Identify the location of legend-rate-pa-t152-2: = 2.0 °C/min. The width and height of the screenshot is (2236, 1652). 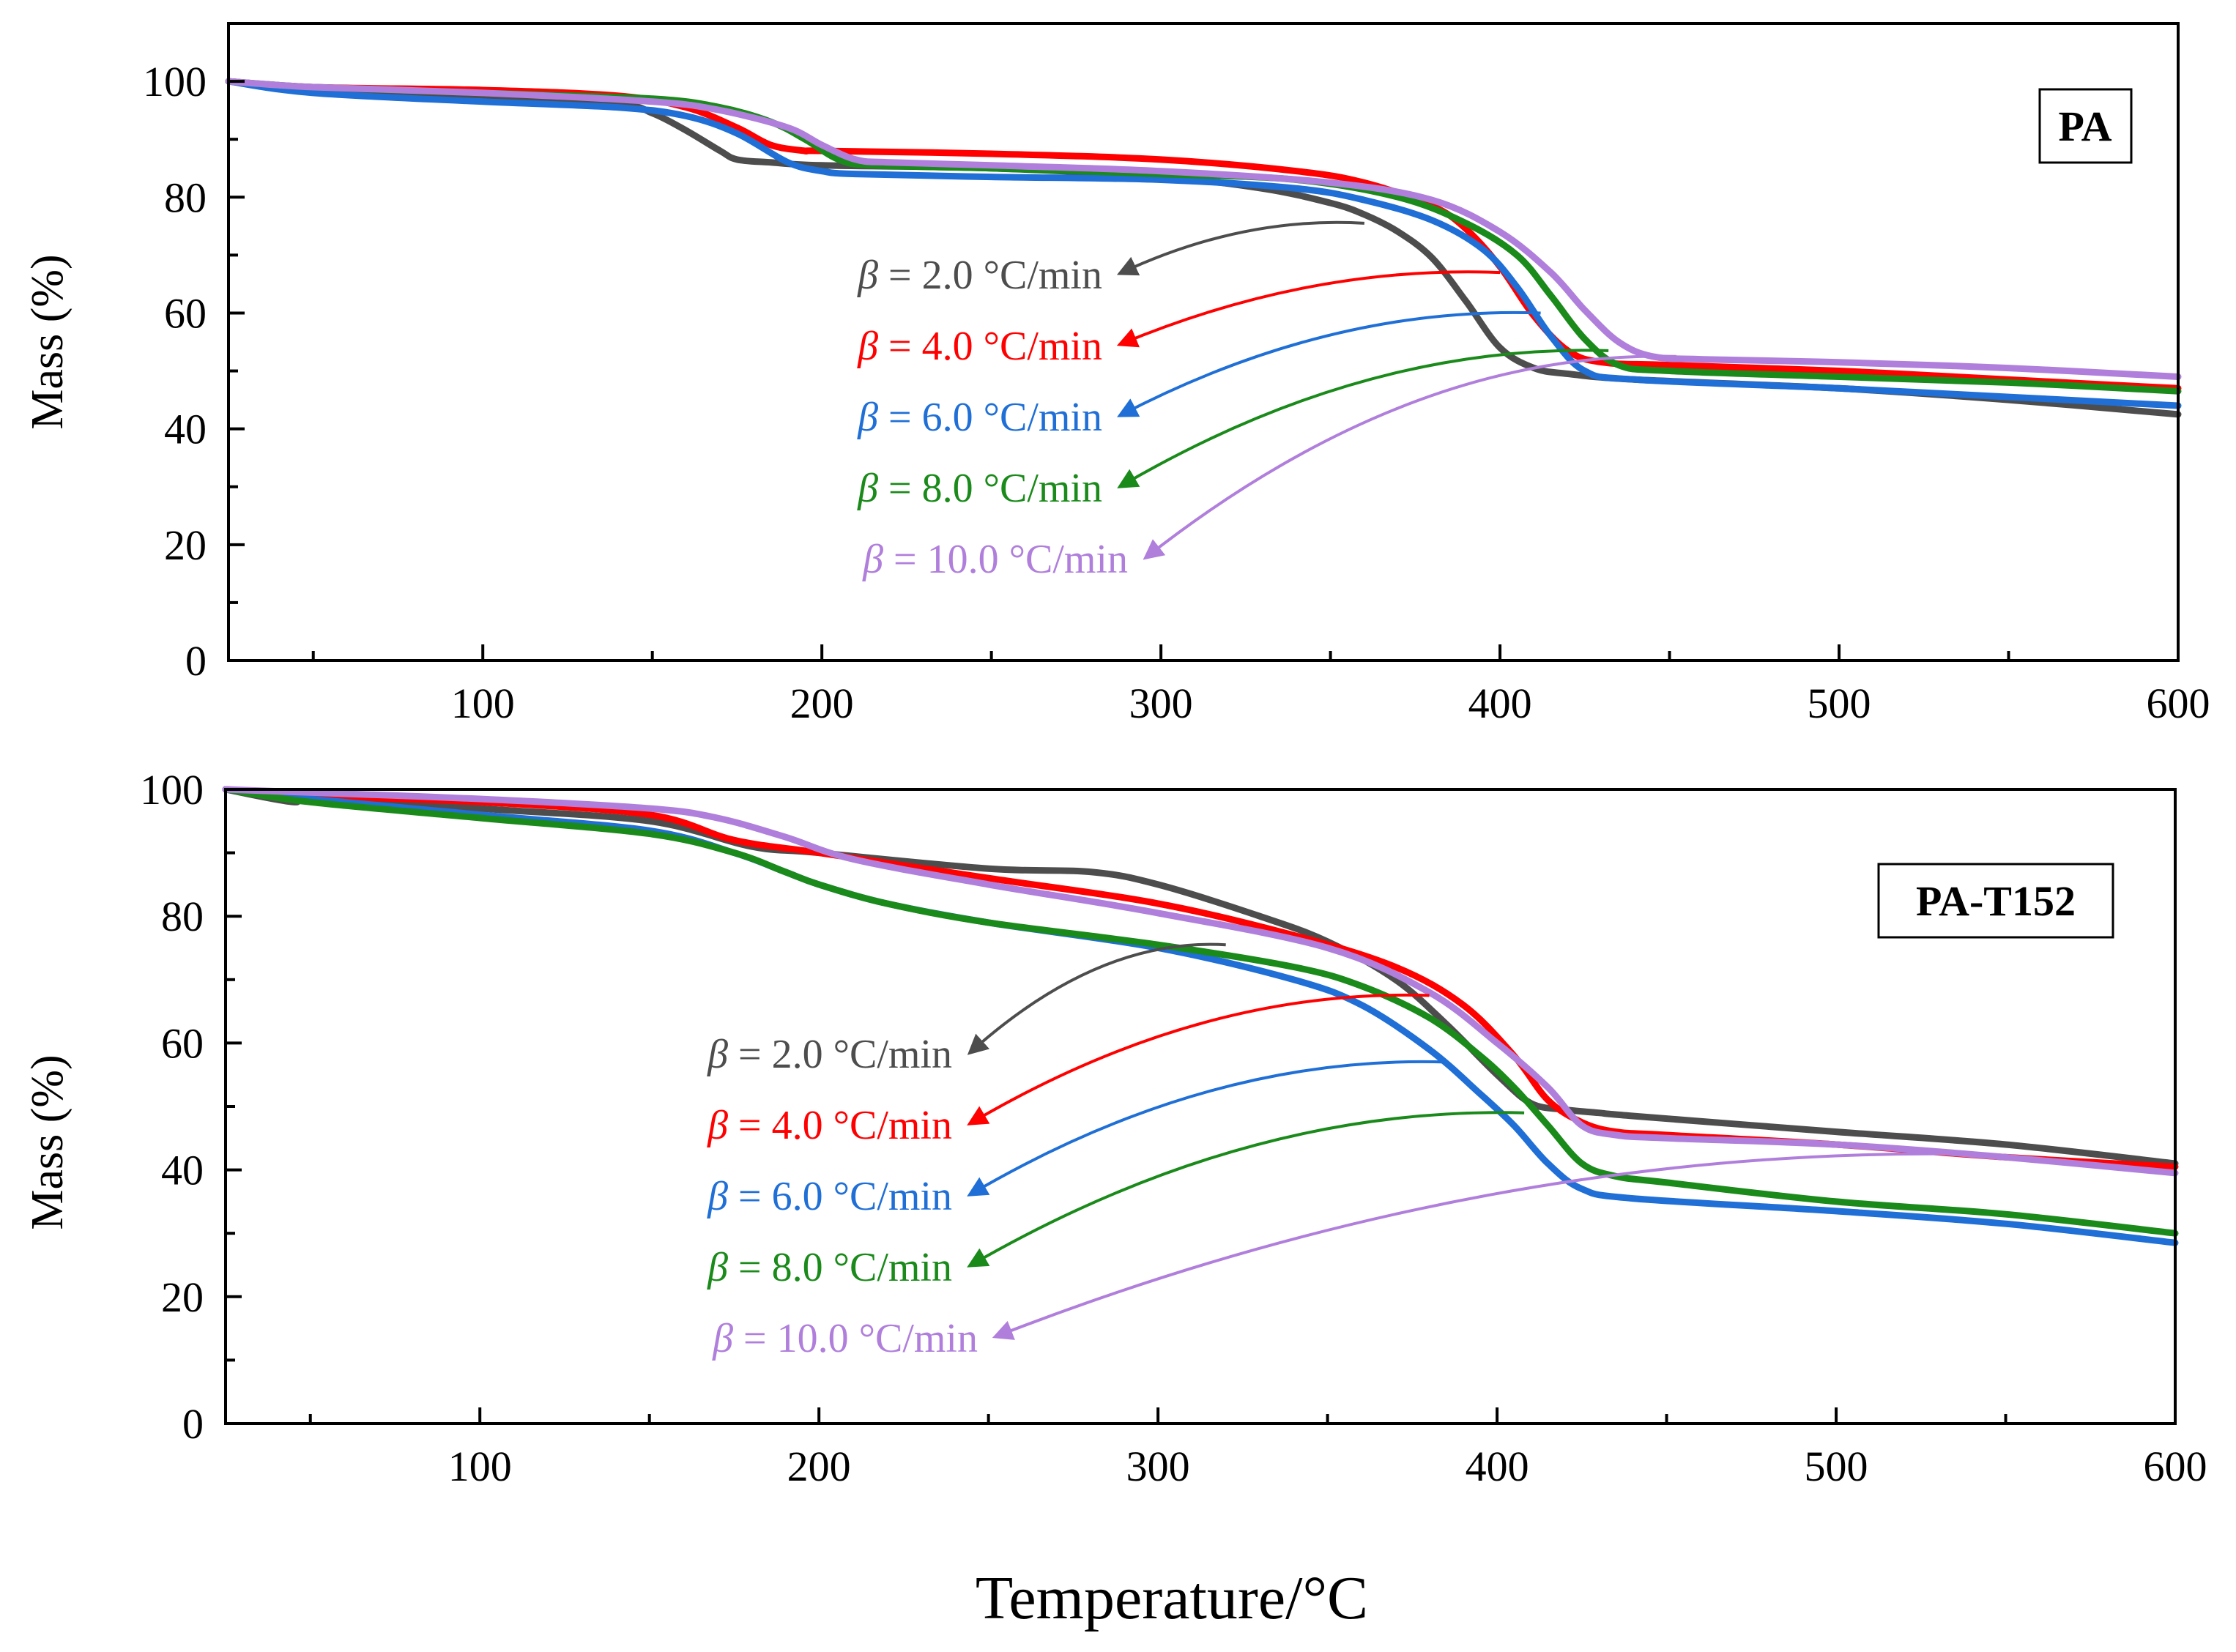
(840, 1055).